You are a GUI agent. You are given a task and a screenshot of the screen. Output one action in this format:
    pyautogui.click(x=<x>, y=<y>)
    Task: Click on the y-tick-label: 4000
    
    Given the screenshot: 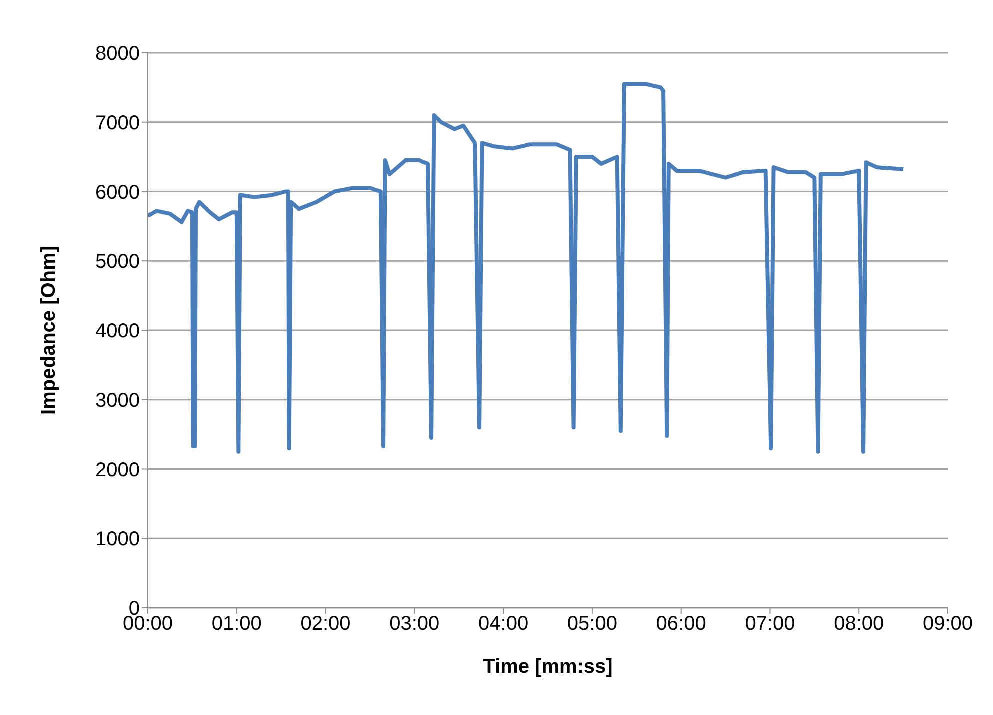 What is the action you would take?
    pyautogui.click(x=118, y=331)
    